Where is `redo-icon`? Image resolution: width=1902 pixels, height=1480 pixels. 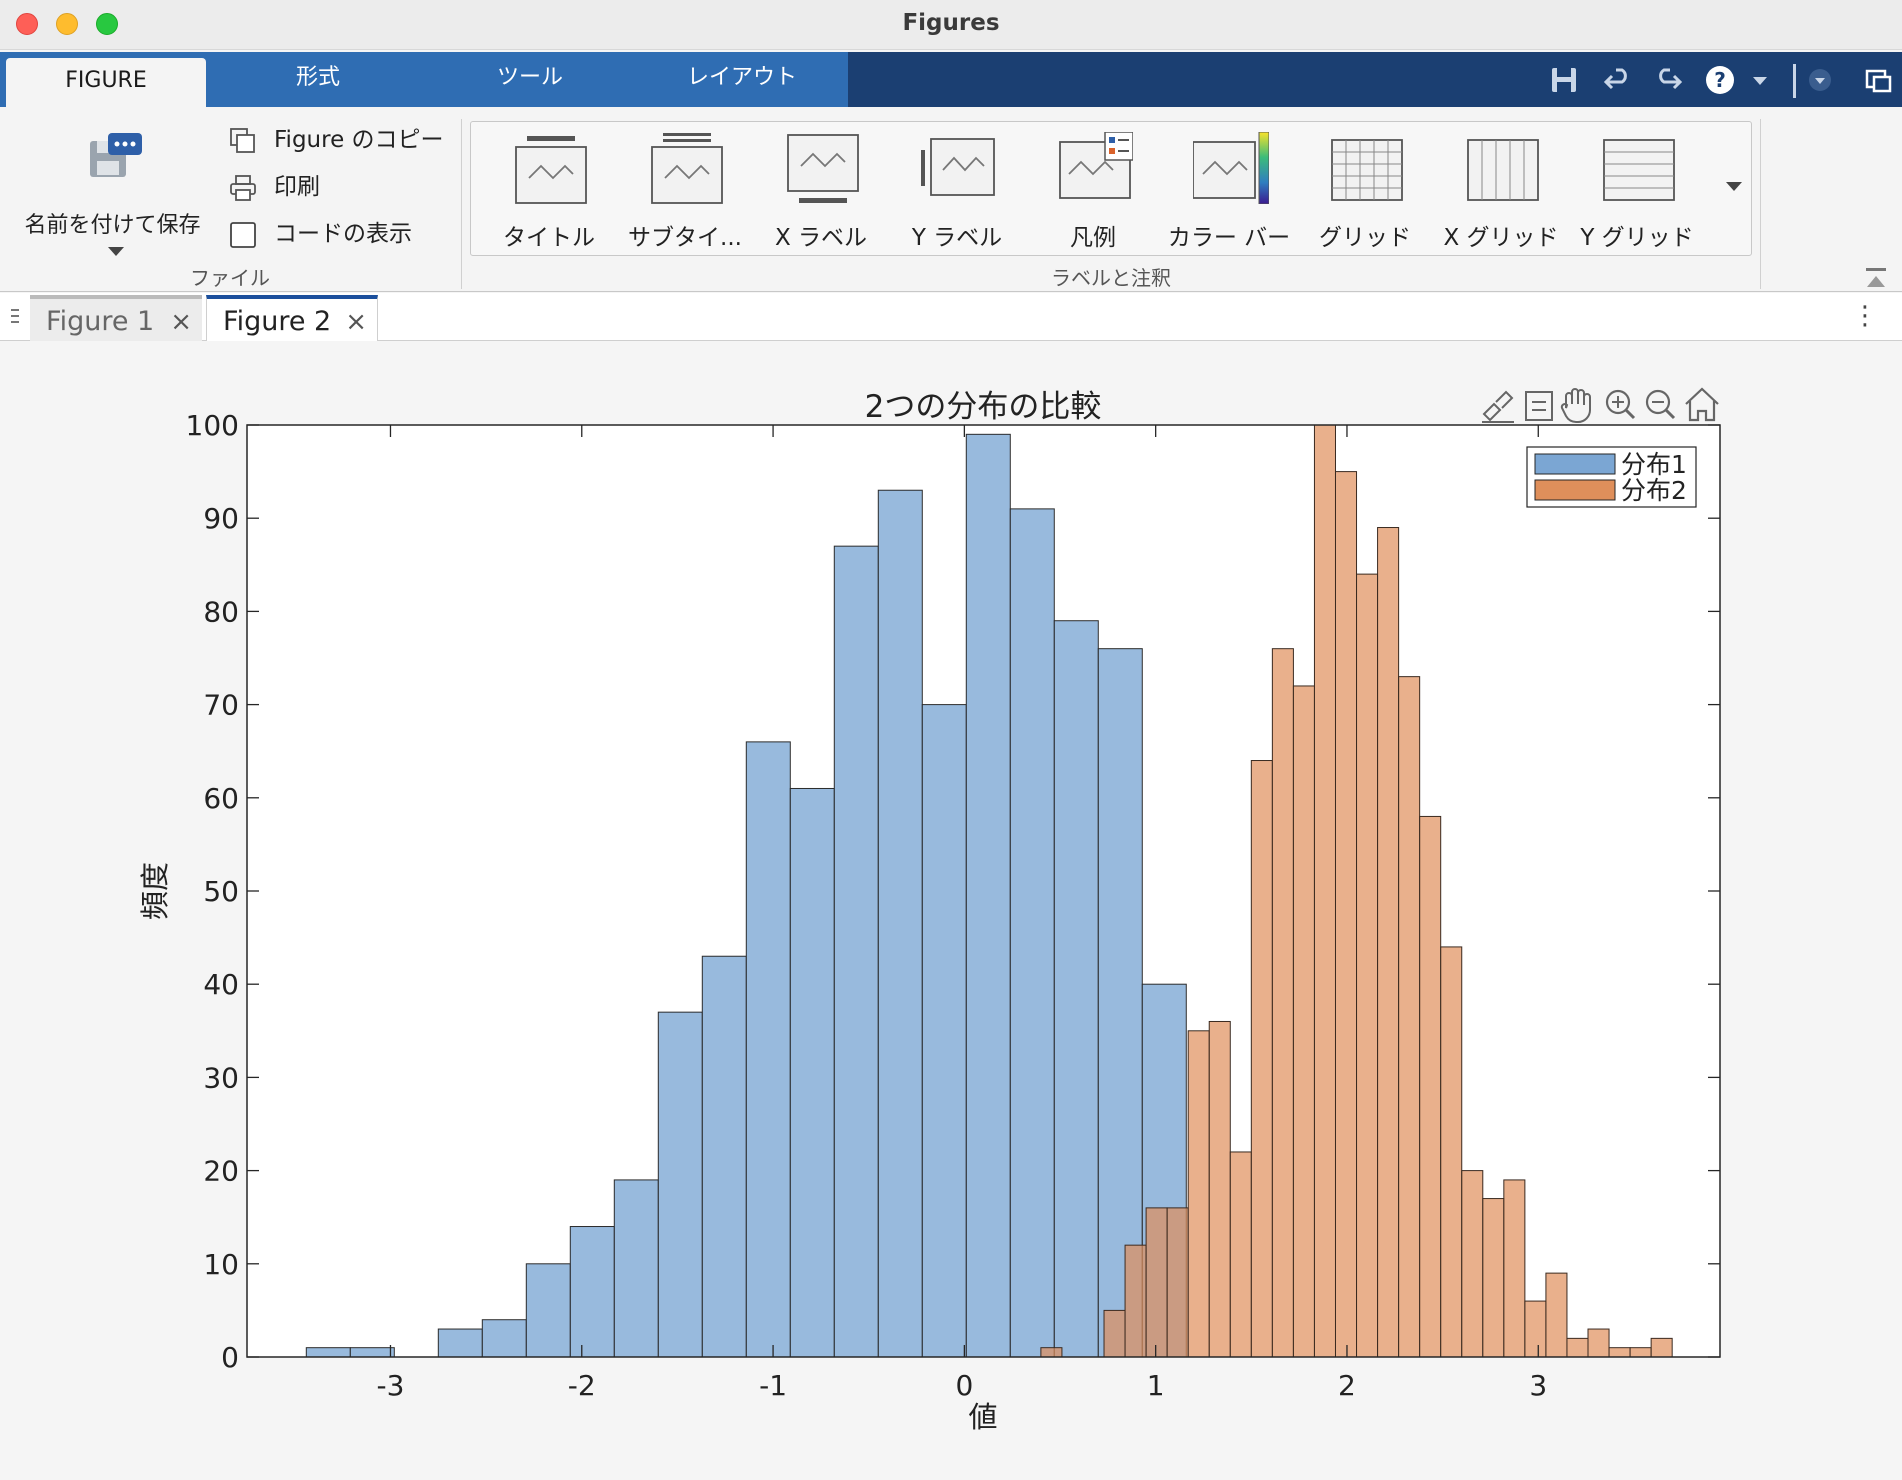 redo-icon is located at coordinates (1668, 80).